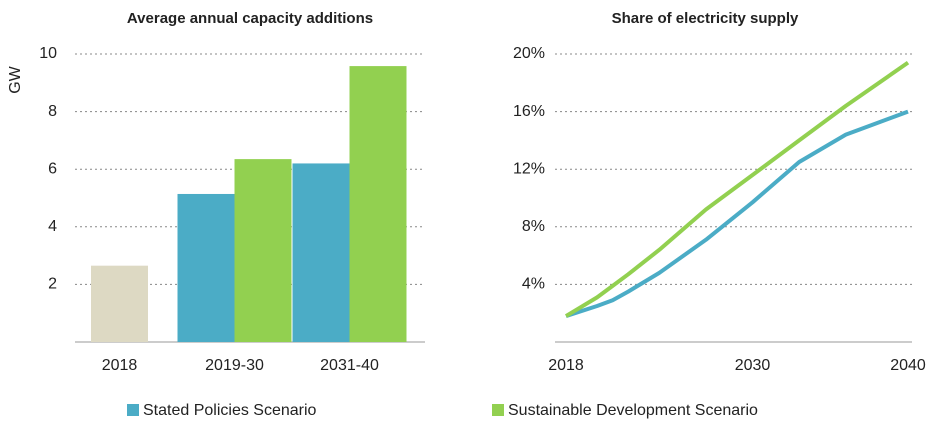 The width and height of the screenshot is (937, 424). Describe the element at coordinates (52, 284) in the screenshot. I see `y-tick-label: 2` at that location.